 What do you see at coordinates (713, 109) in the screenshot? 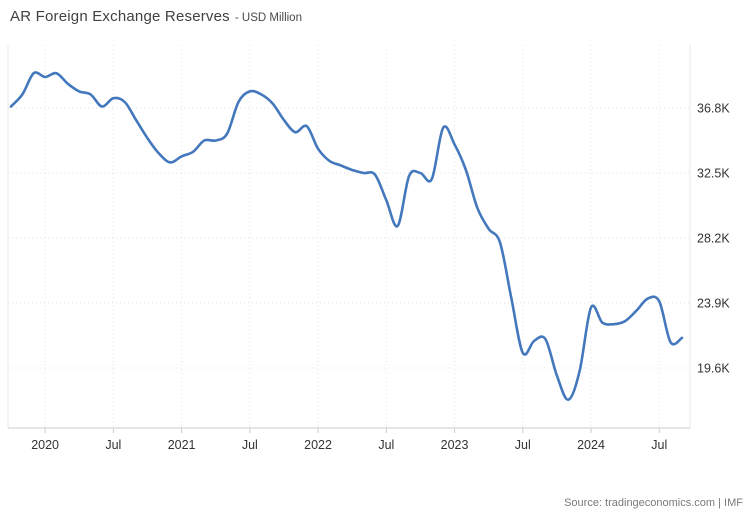
I see `y-axis-tick-label: 36.8K` at bounding box center [713, 109].